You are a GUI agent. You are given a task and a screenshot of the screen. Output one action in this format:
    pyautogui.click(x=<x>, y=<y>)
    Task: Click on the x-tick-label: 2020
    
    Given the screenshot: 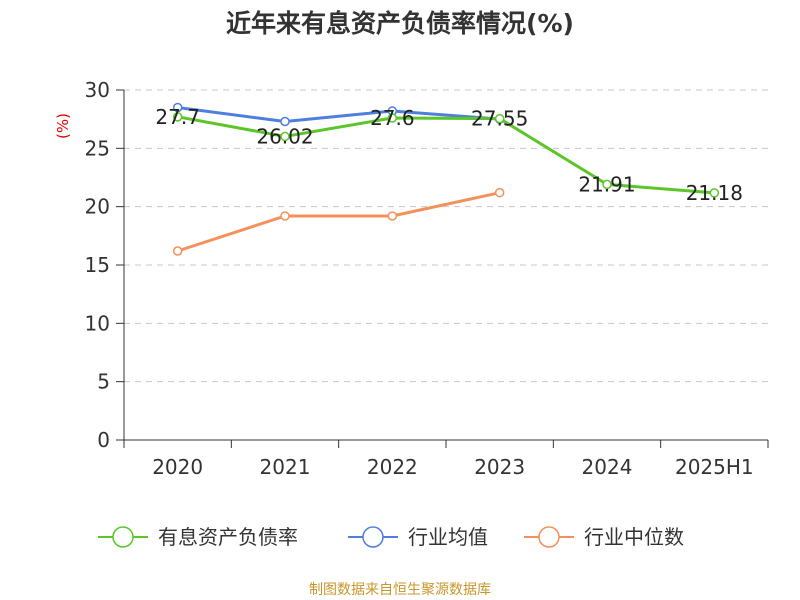 What is the action you would take?
    pyautogui.click(x=177, y=467)
    